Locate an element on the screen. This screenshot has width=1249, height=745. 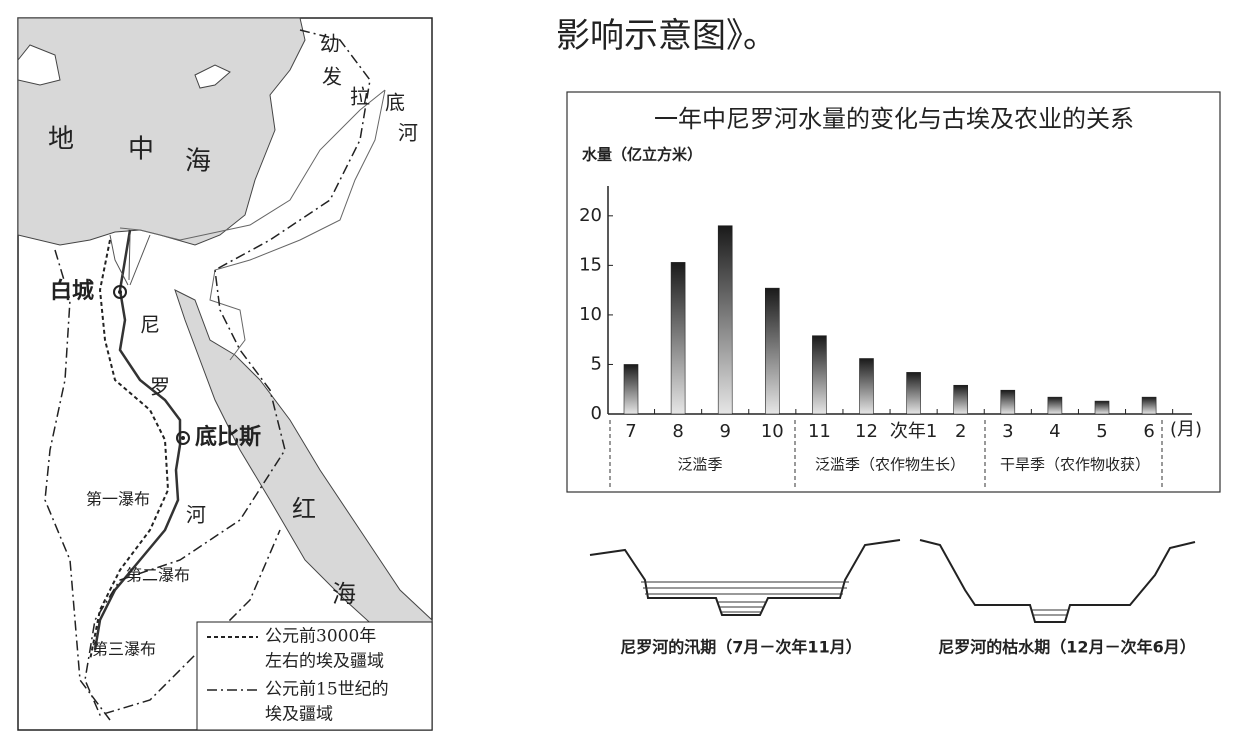
legend-text: 公元前15世纪的 is located at coordinates (327, 690).